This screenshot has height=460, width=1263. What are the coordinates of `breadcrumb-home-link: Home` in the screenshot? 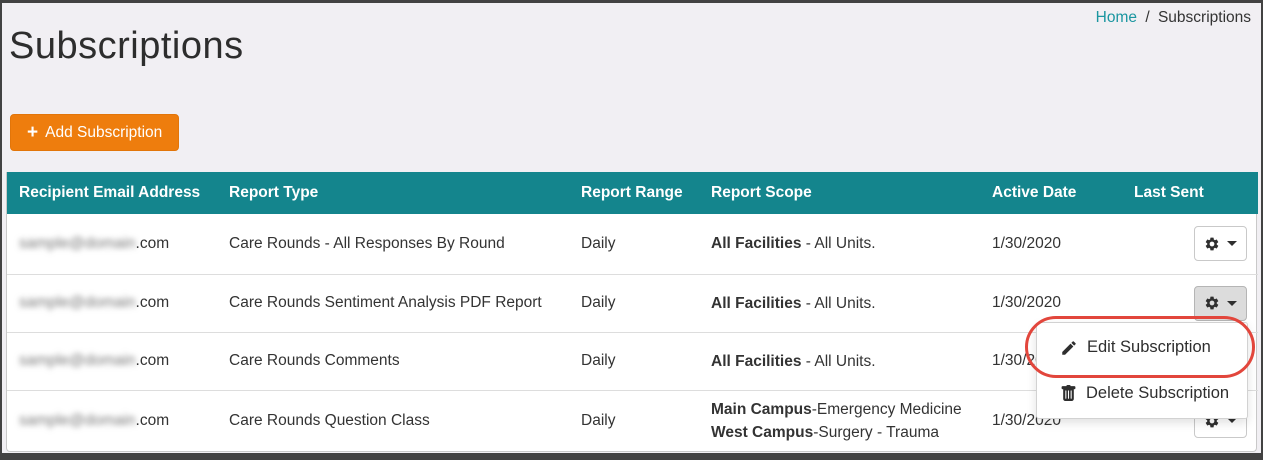 It's located at (1116, 17).